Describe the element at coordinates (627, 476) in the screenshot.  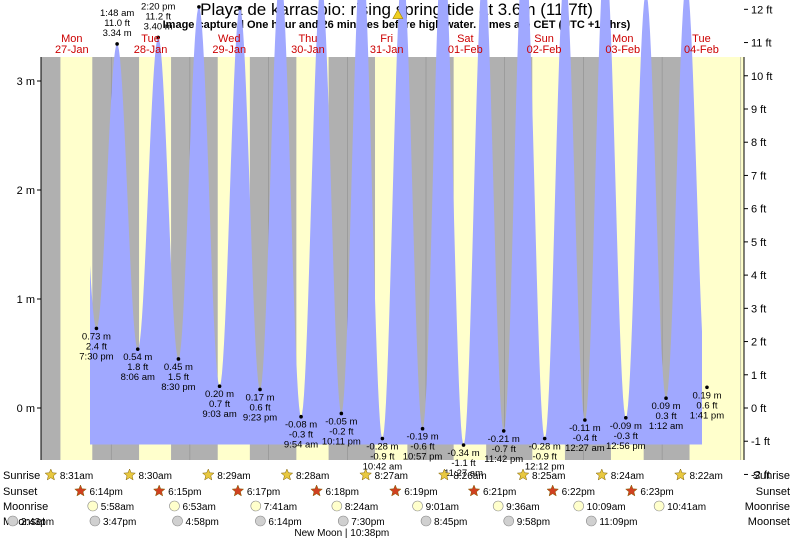
I see `sunrise-time: 8:24am` at that location.